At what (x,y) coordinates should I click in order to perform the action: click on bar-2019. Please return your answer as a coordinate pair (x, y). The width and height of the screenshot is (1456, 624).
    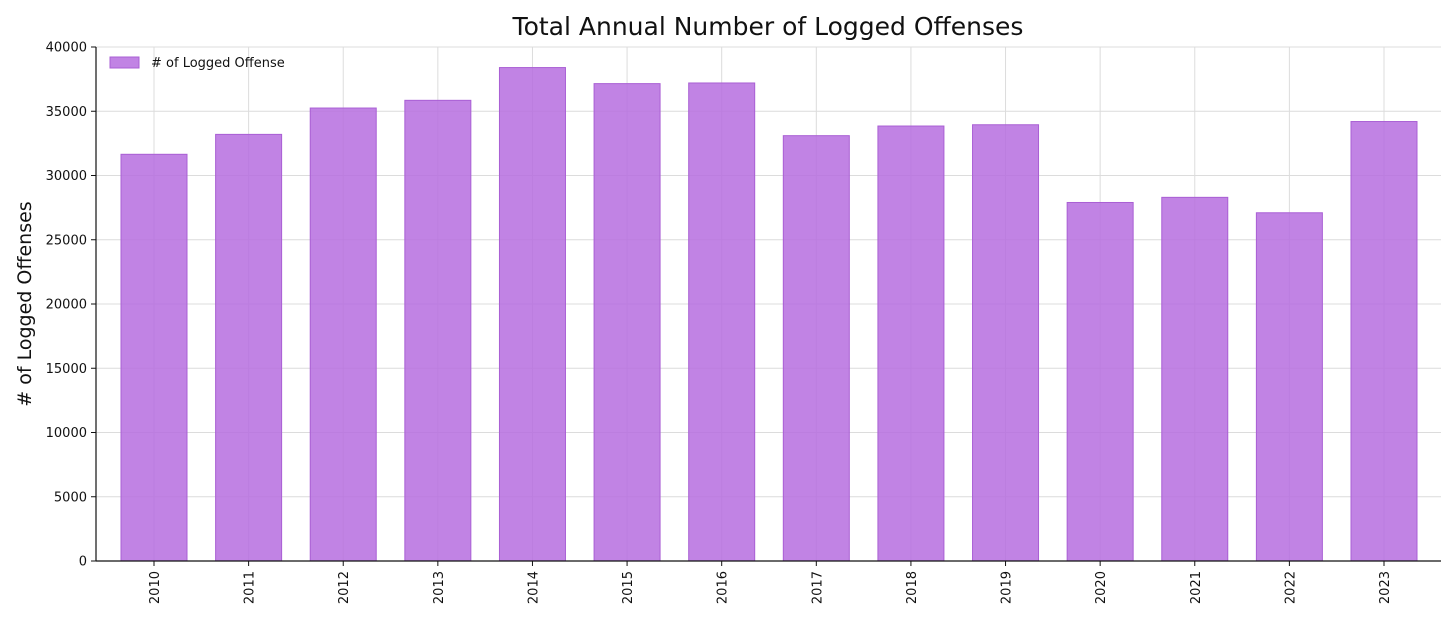
    Looking at the image, I should click on (1006, 343).